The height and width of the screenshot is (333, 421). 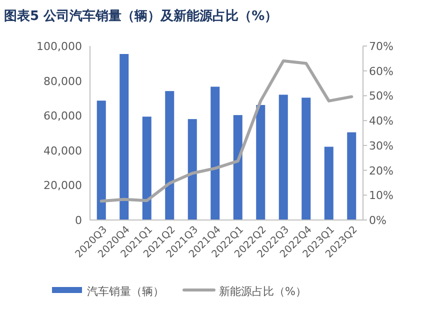 What do you see at coordinates (262, 291) in the screenshot?
I see `legend-label: 新能源占比（%）` at bounding box center [262, 291].